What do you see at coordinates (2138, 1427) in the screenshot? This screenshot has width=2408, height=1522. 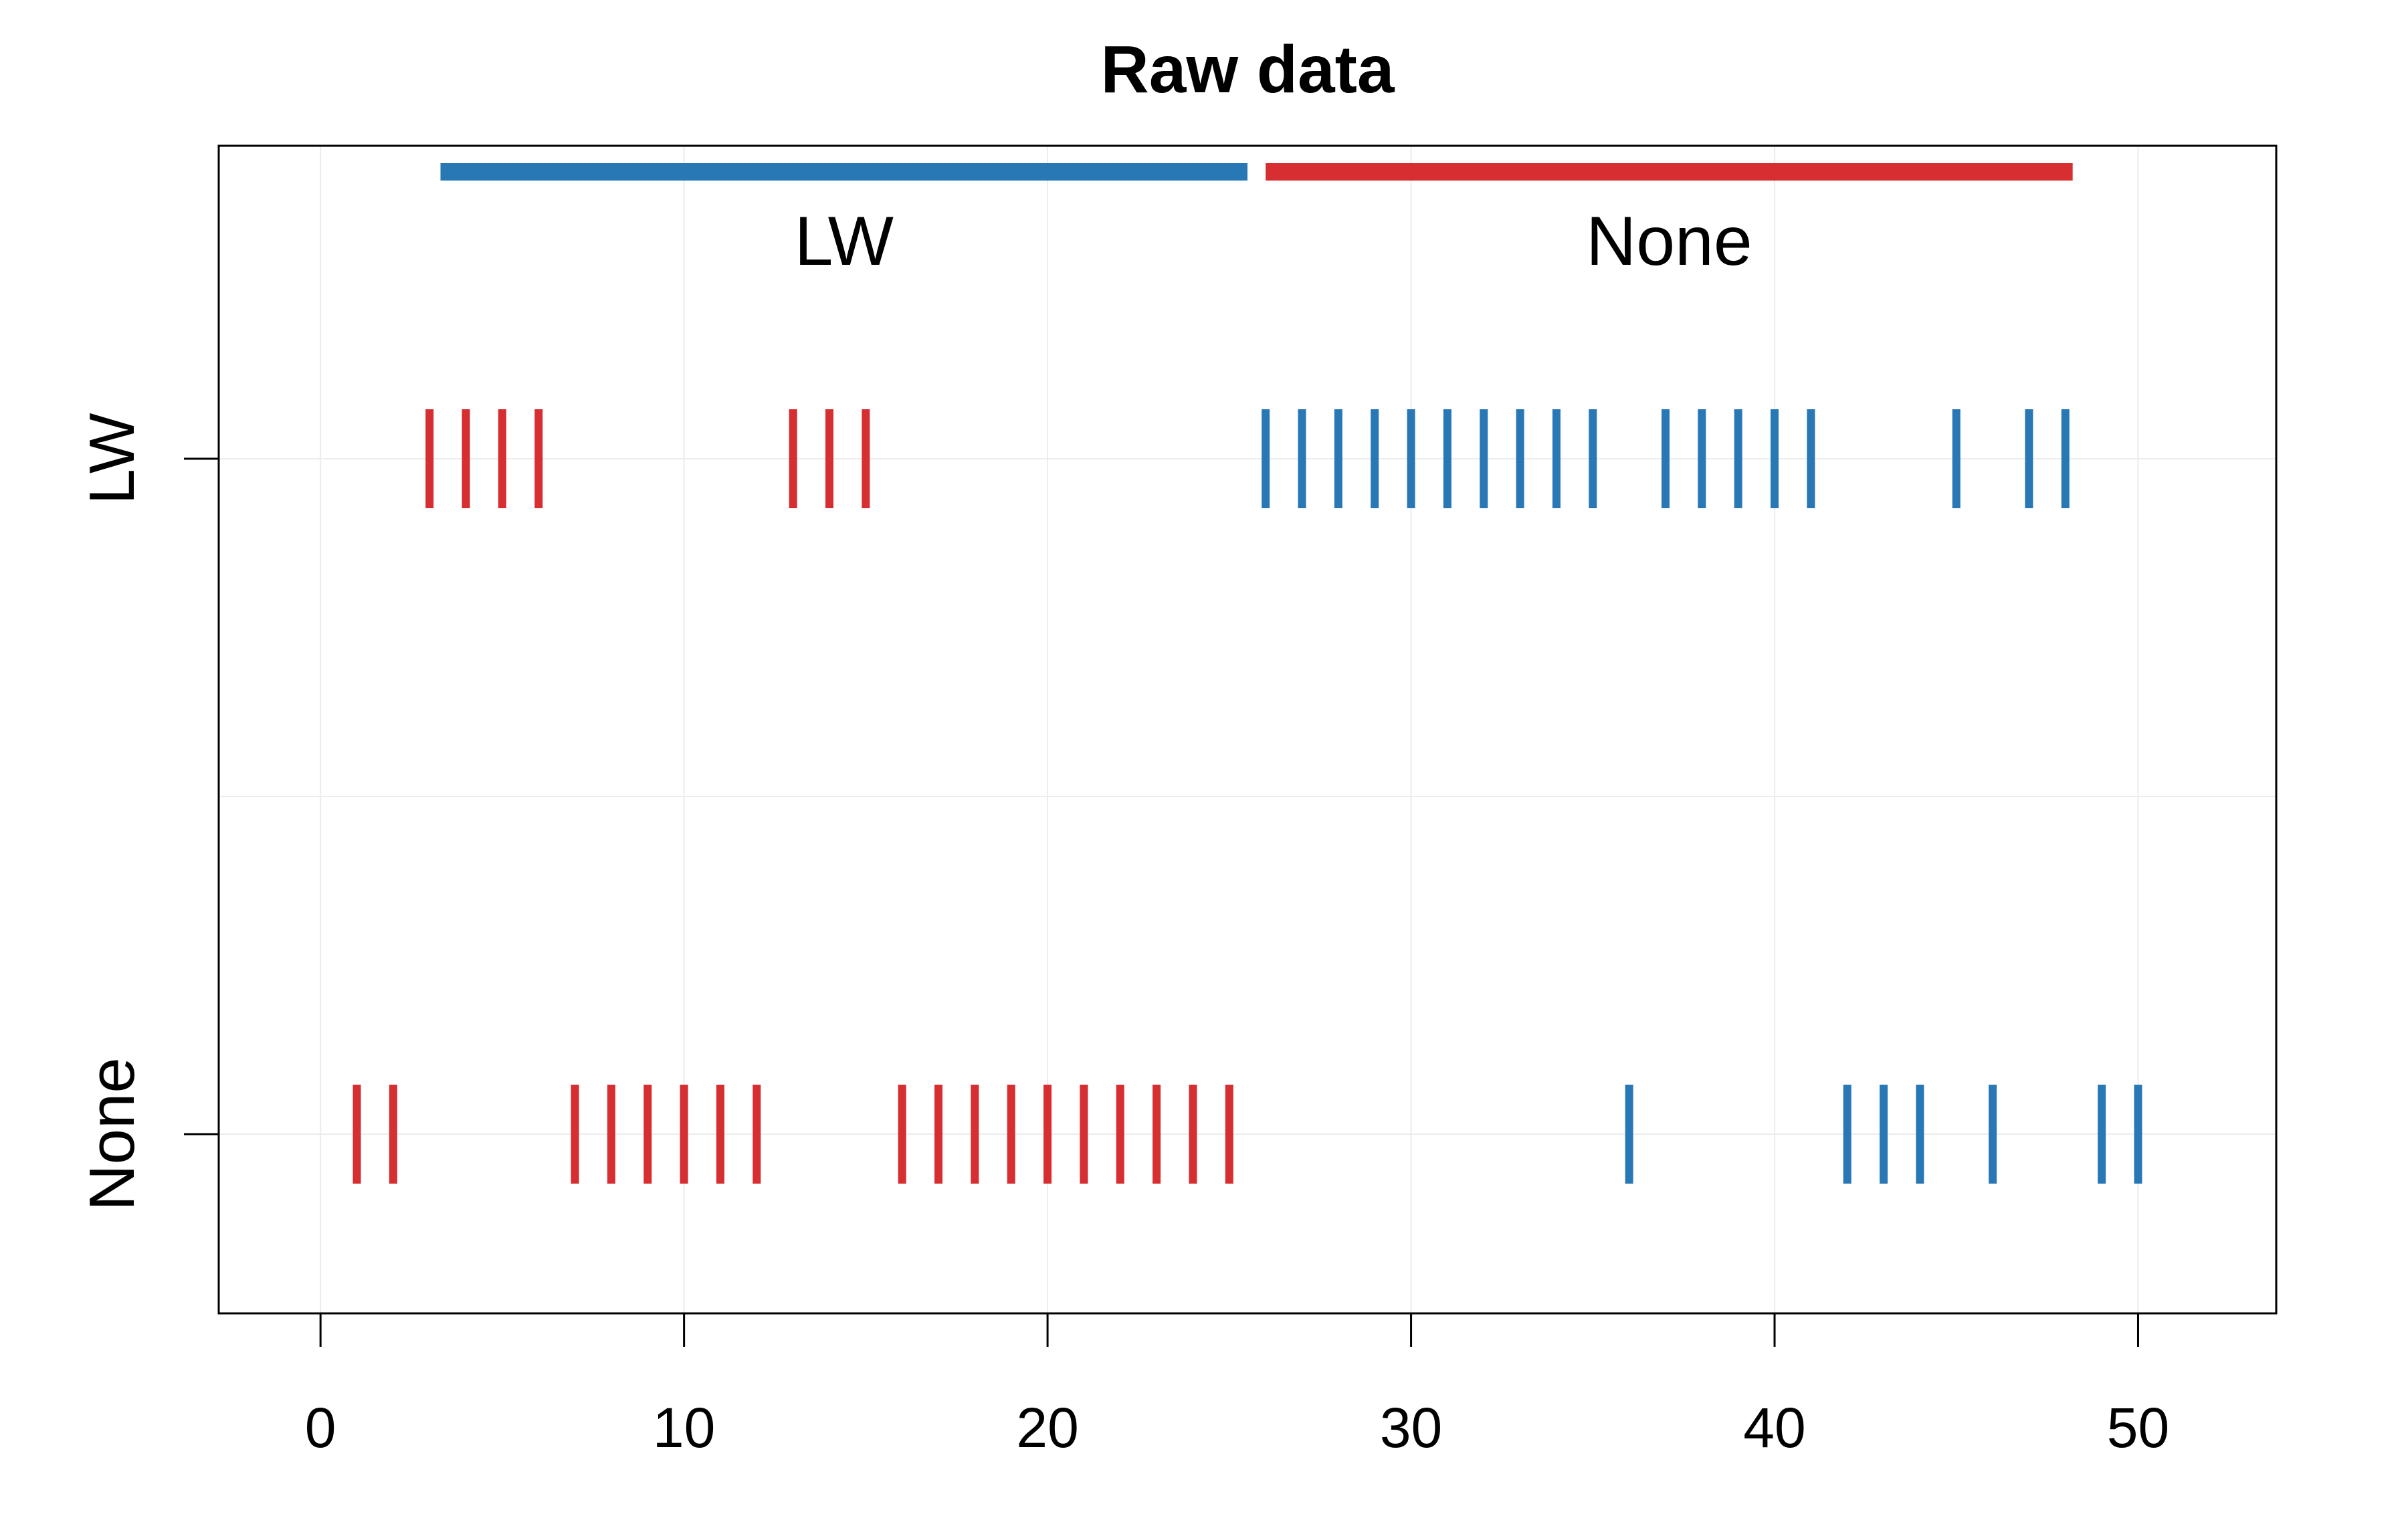 I see `x-tick-label: 50` at bounding box center [2138, 1427].